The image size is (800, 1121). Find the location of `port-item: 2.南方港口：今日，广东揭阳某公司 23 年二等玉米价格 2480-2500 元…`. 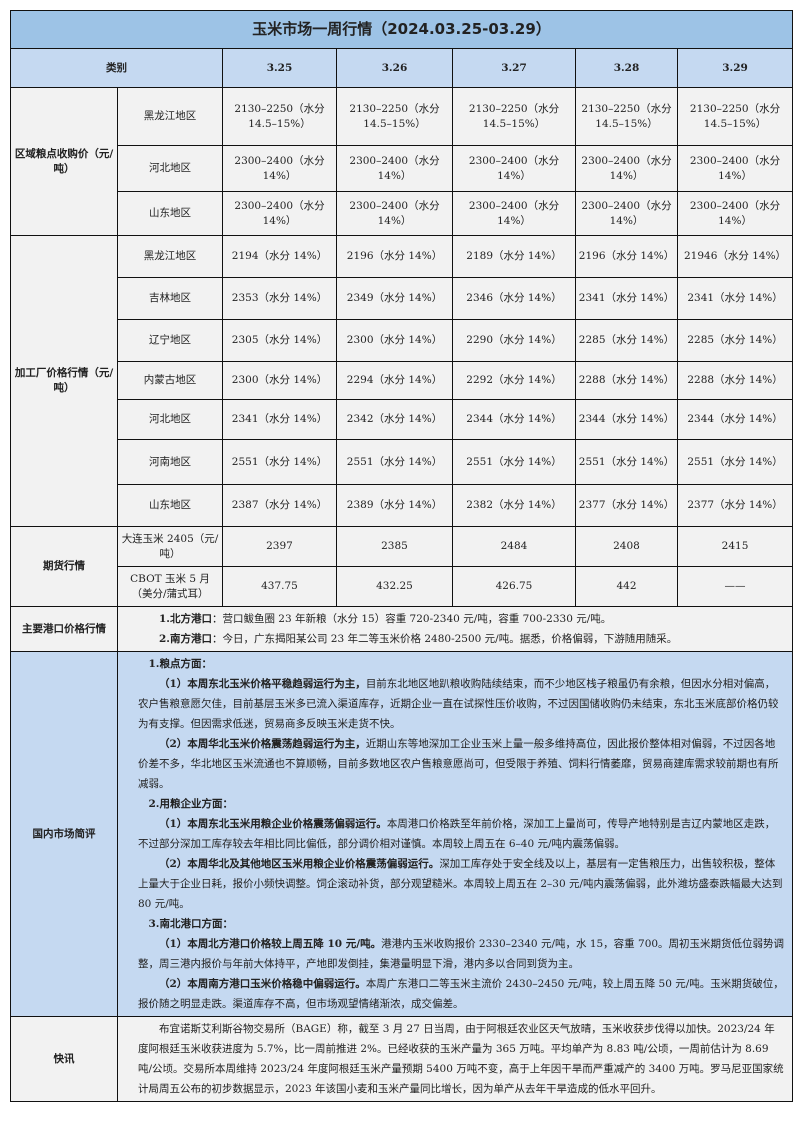

port-item: 2.南方港口：今日，广东揭阳某公司 23 年二等玉米价格 2480-2500 元… is located at coordinates (461, 639).